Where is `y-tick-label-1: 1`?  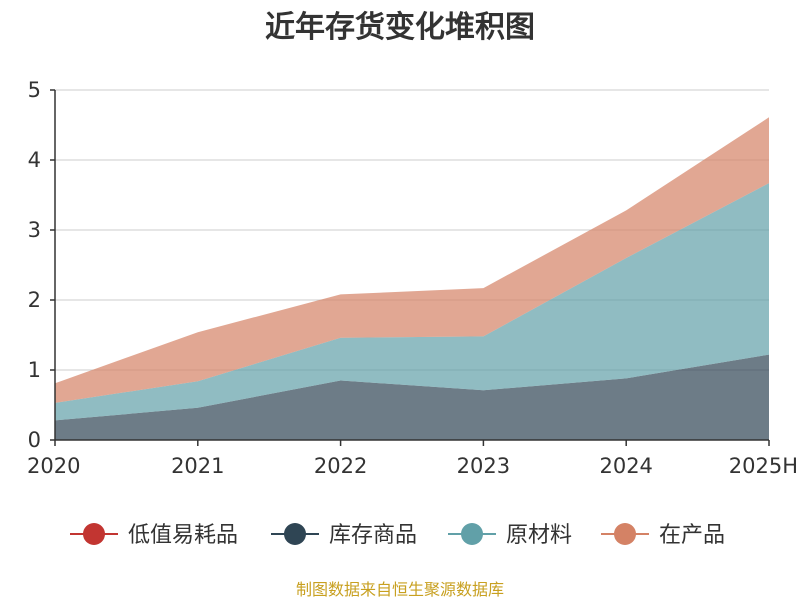 y-tick-label-1: 1 is located at coordinates (34, 370).